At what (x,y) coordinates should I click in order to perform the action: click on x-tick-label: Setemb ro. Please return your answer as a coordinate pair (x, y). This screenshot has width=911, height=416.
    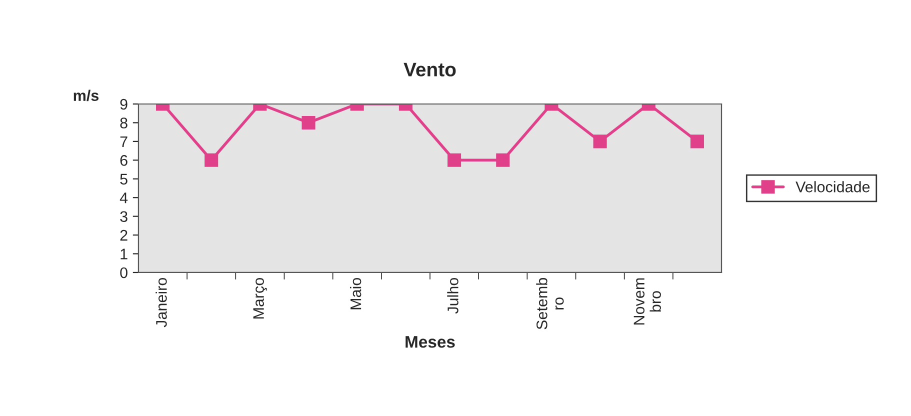
    Looking at the image, I should click on (550, 304).